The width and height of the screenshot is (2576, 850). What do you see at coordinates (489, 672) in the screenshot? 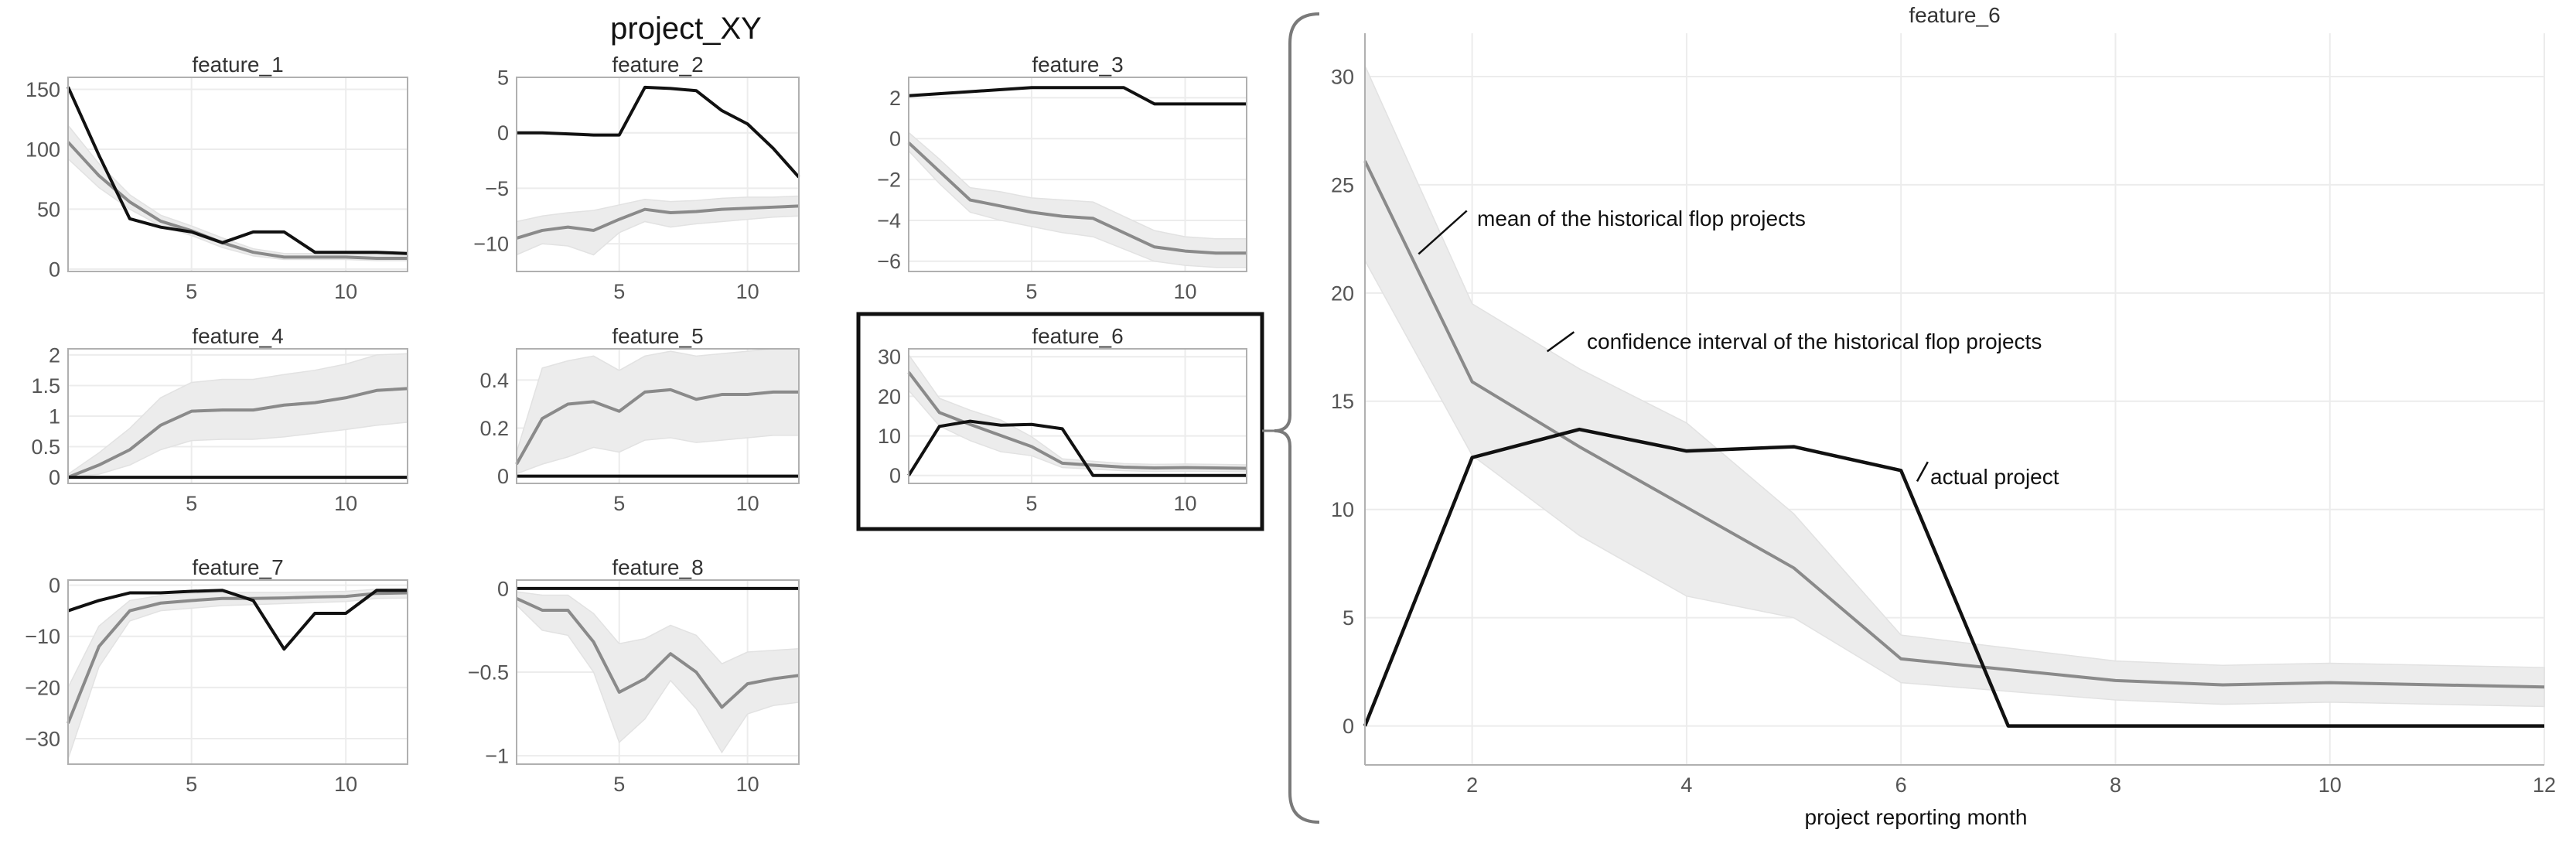
I see `y-tick-label: −0.5` at bounding box center [489, 672].